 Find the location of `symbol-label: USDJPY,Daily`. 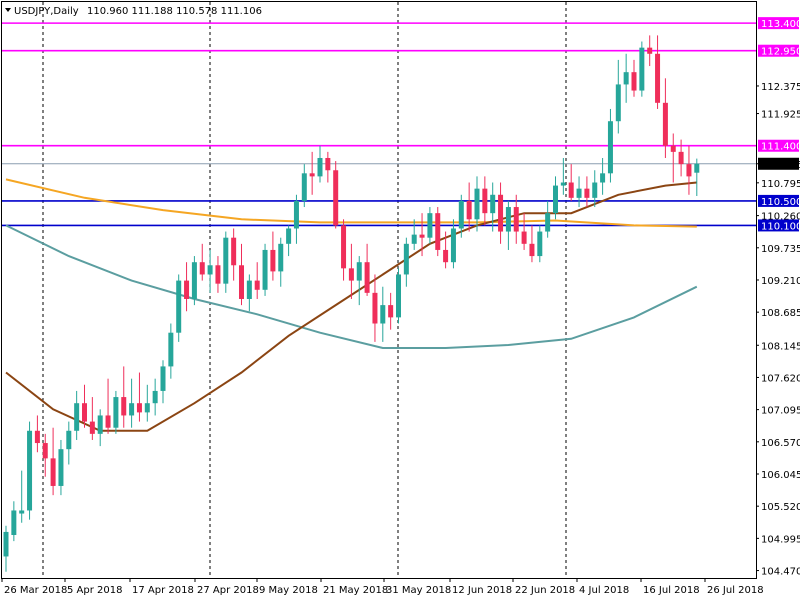

symbol-label: USDJPY,Daily is located at coordinates (46, 11).